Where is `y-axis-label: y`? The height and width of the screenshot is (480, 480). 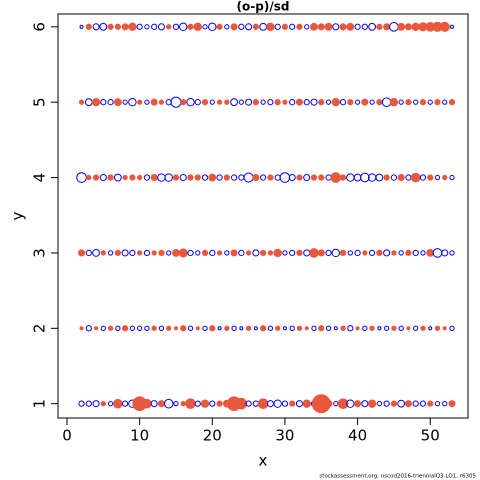 y-axis-label: y is located at coordinates (18, 215).